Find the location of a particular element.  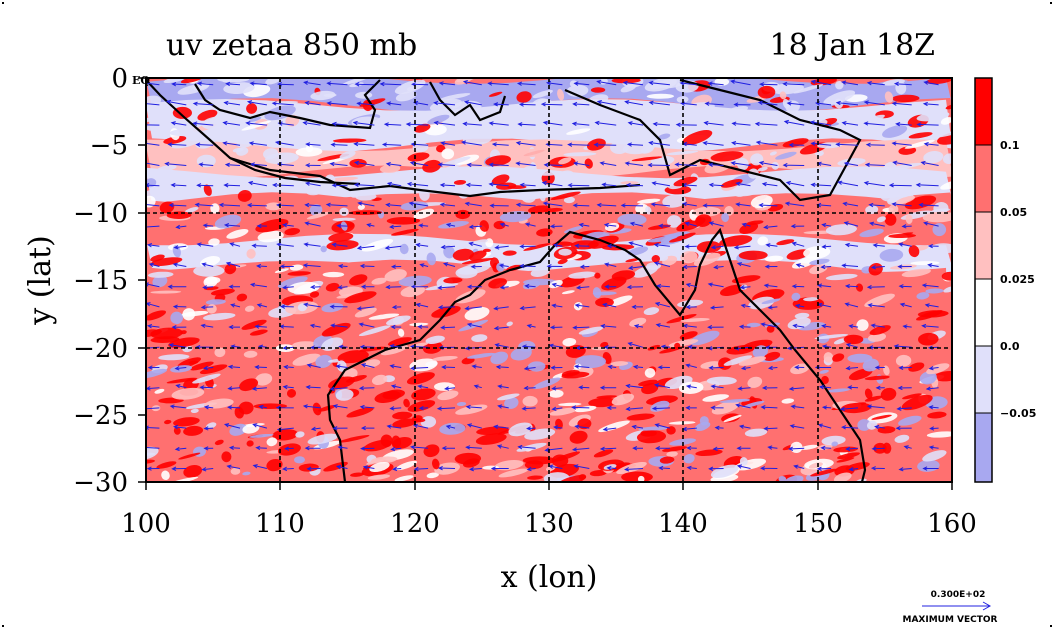

x-tick-label: 110 is located at coordinates (280, 524).